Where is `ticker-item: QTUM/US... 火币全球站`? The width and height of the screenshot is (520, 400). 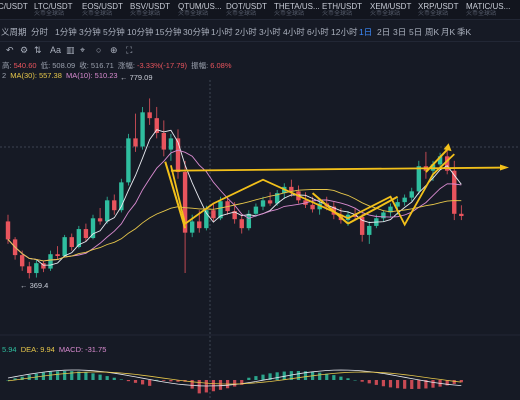
ticker-item: QTUM/US... 火币全球站 is located at coordinates (200, 10).